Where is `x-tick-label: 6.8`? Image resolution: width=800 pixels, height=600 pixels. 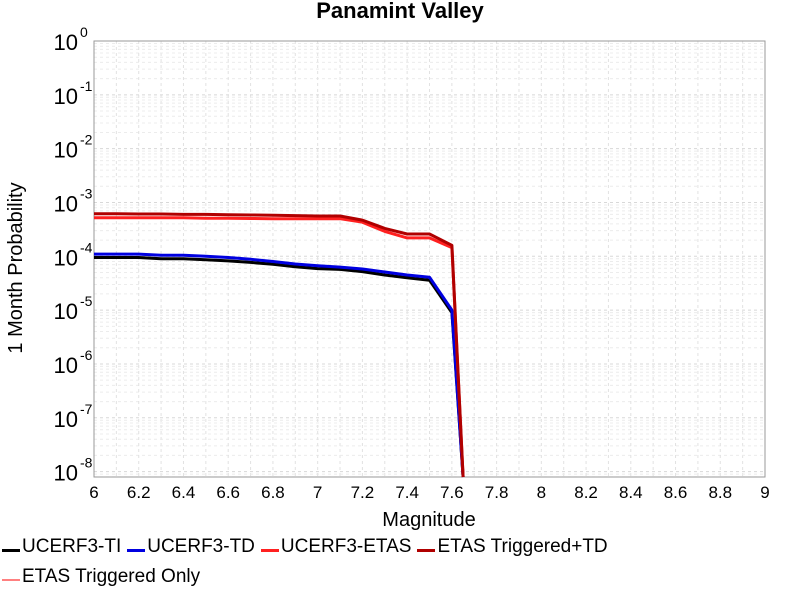 x-tick-label: 6.8 is located at coordinates (273, 492).